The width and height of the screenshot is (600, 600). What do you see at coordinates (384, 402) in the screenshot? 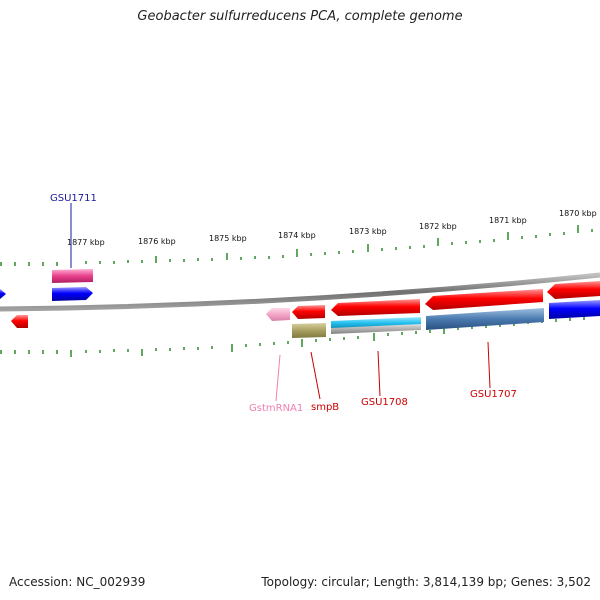
I see `label-gsu1708: GSU1708` at bounding box center [384, 402].